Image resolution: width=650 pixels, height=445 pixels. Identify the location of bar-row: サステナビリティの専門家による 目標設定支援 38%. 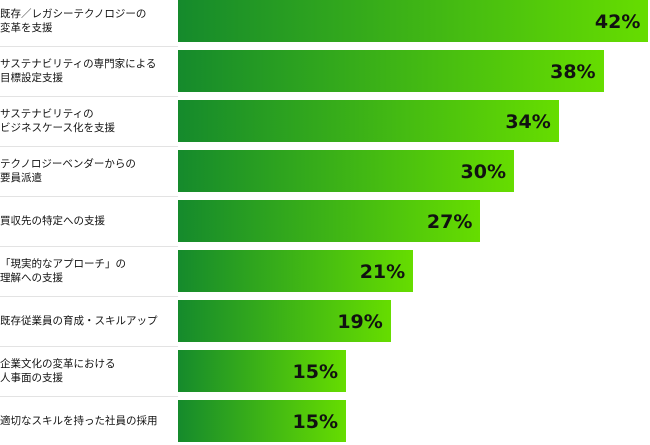
(325, 75).